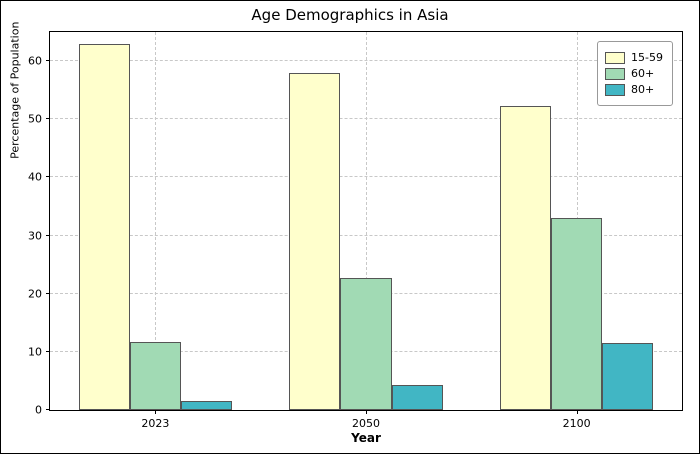 This screenshot has height=454, width=700. I want to click on bar-80+-2050, so click(417, 397).